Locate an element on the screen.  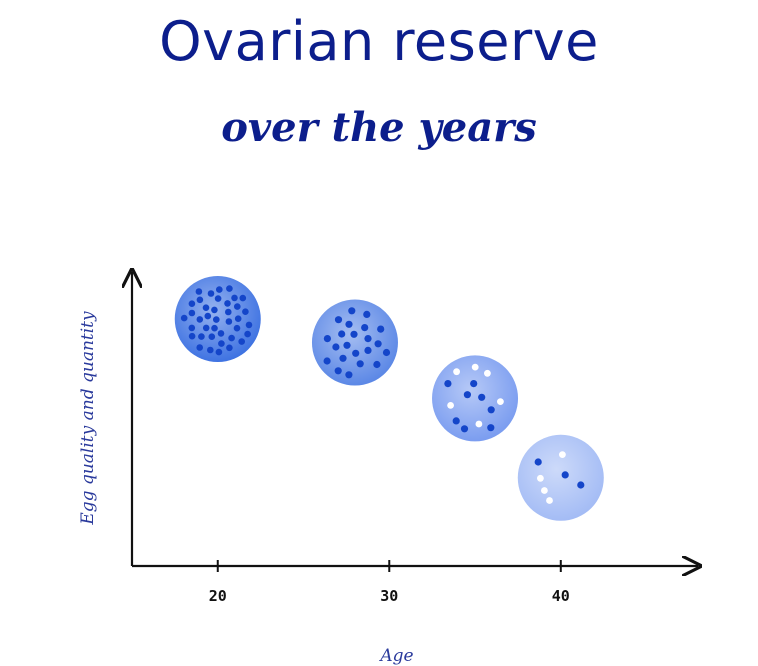
egg-marker-wash is located at coordinates (560, 477).